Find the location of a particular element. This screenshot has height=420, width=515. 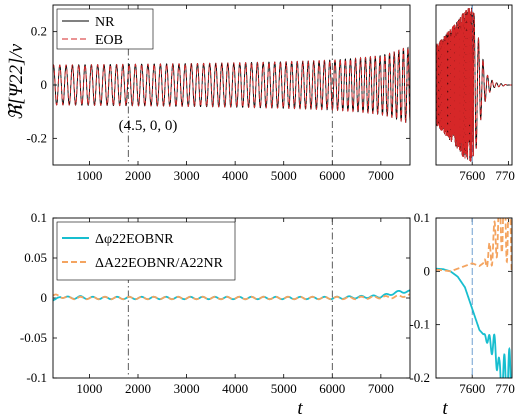

legend-label: ΔA22EOBNR/A22NR is located at coordinates (159, 263).